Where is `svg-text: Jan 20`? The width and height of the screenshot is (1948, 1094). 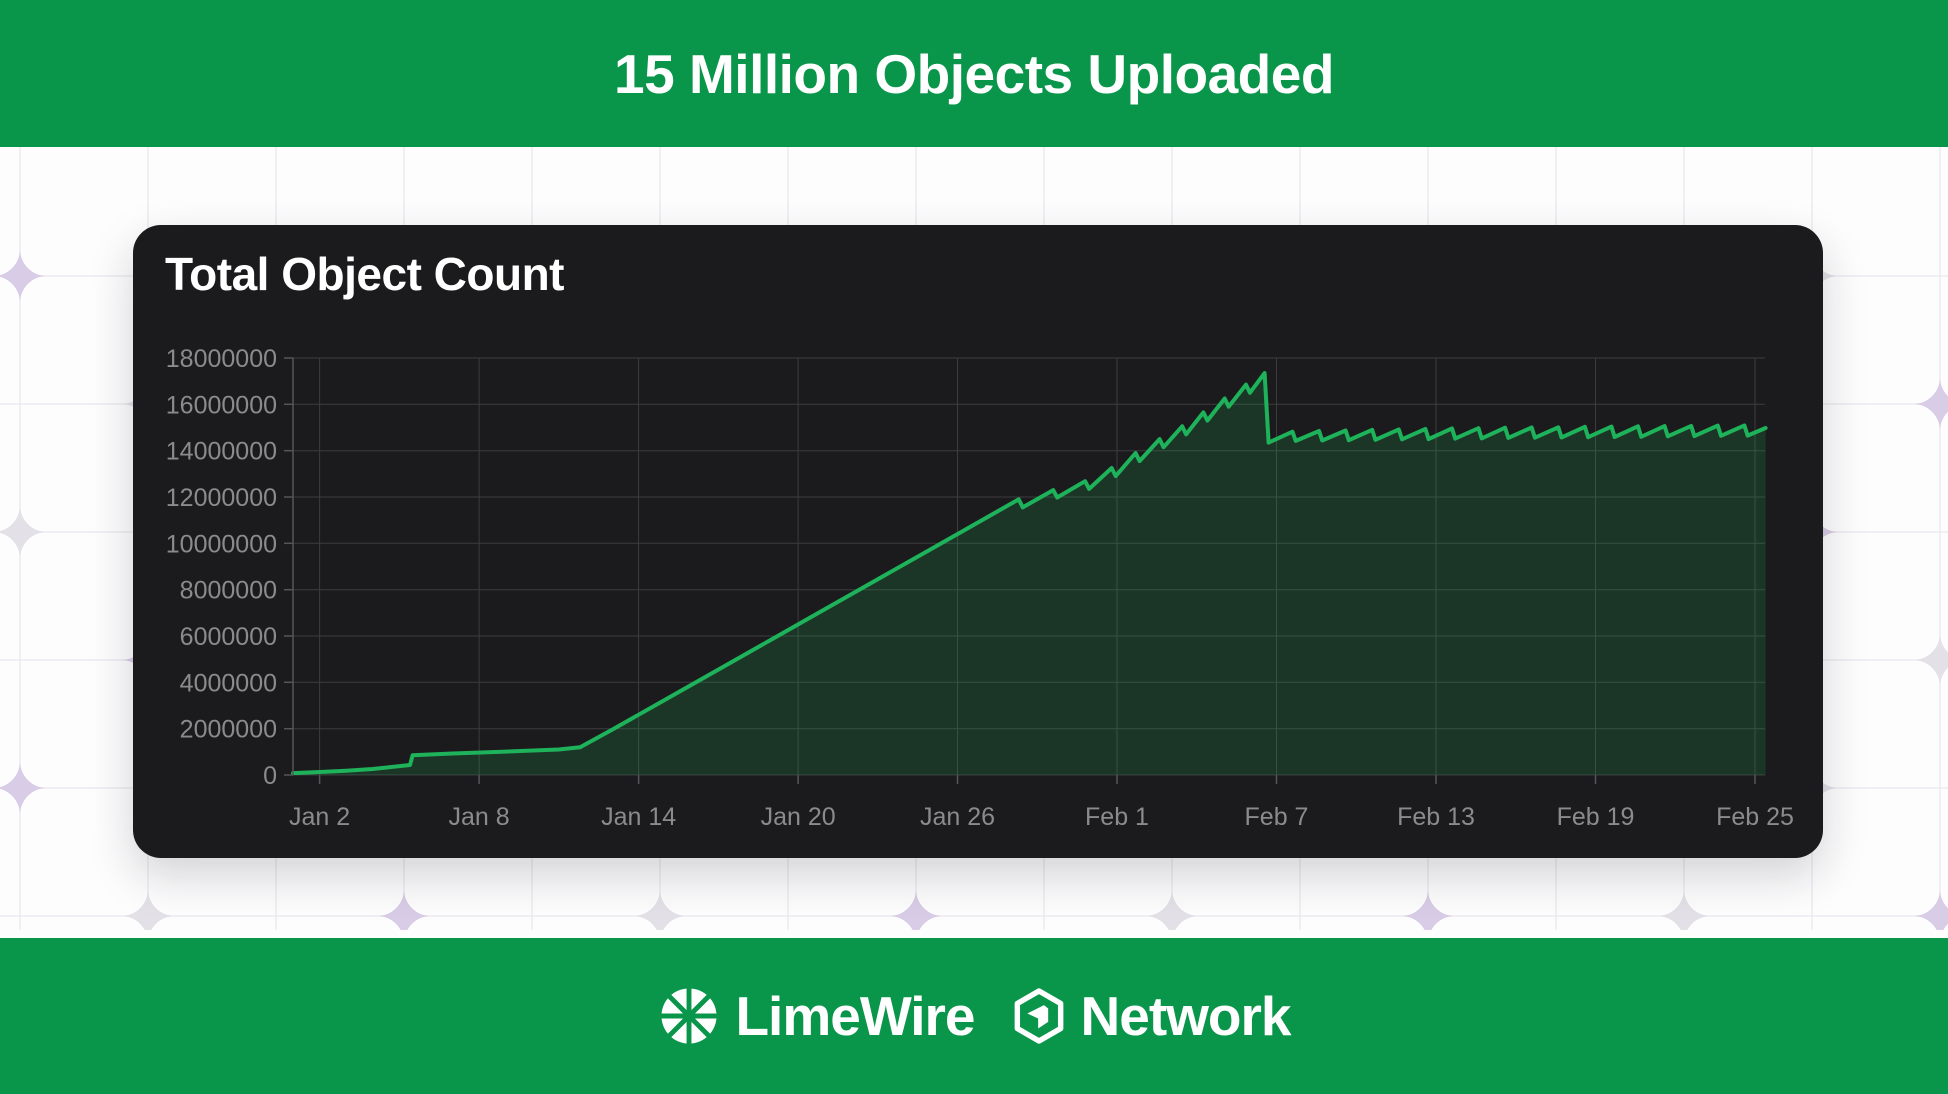
svg-text: Jan 20 is located at coordinates (798, 817).